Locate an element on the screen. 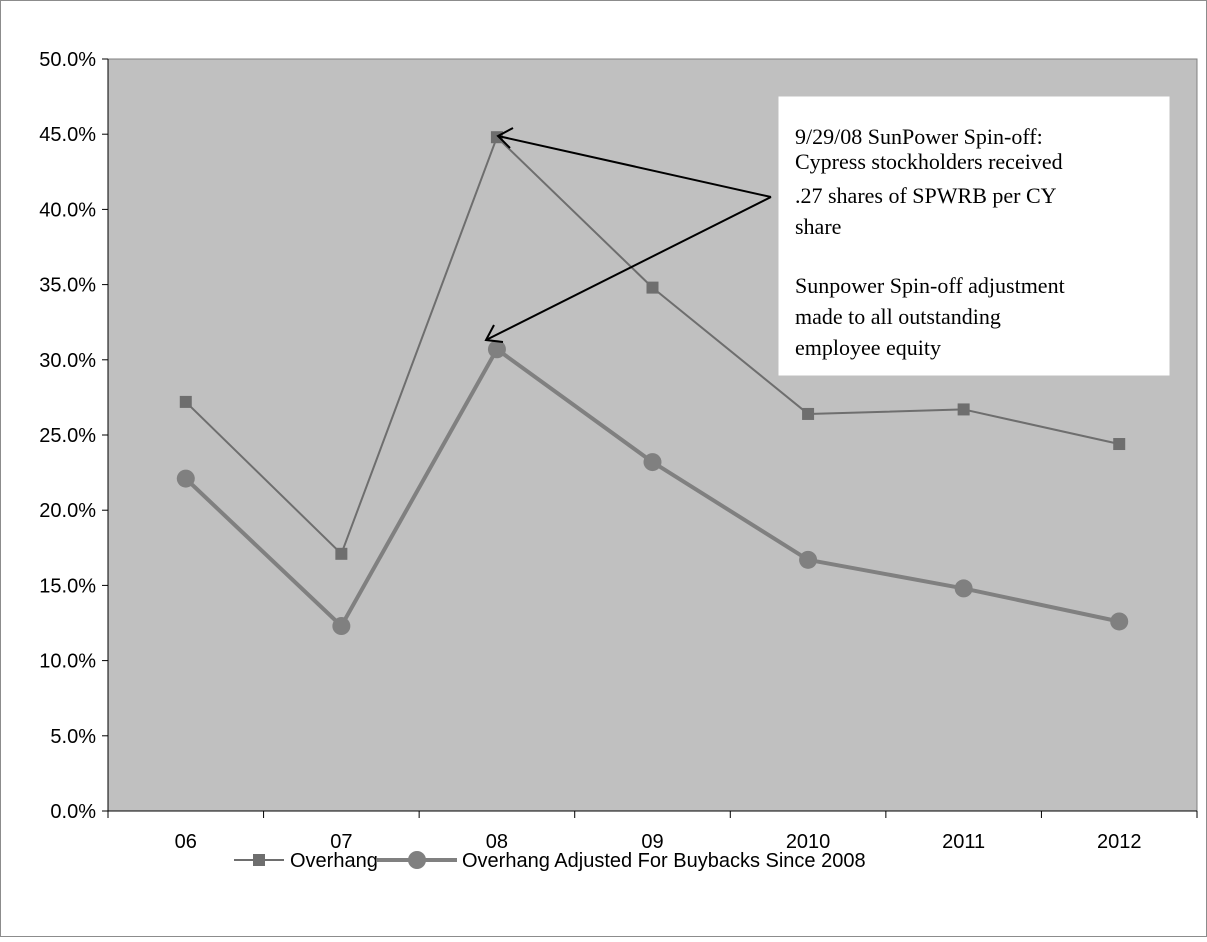  annotation-line: Cypress stockholders received is located at coordinates (929, 161).